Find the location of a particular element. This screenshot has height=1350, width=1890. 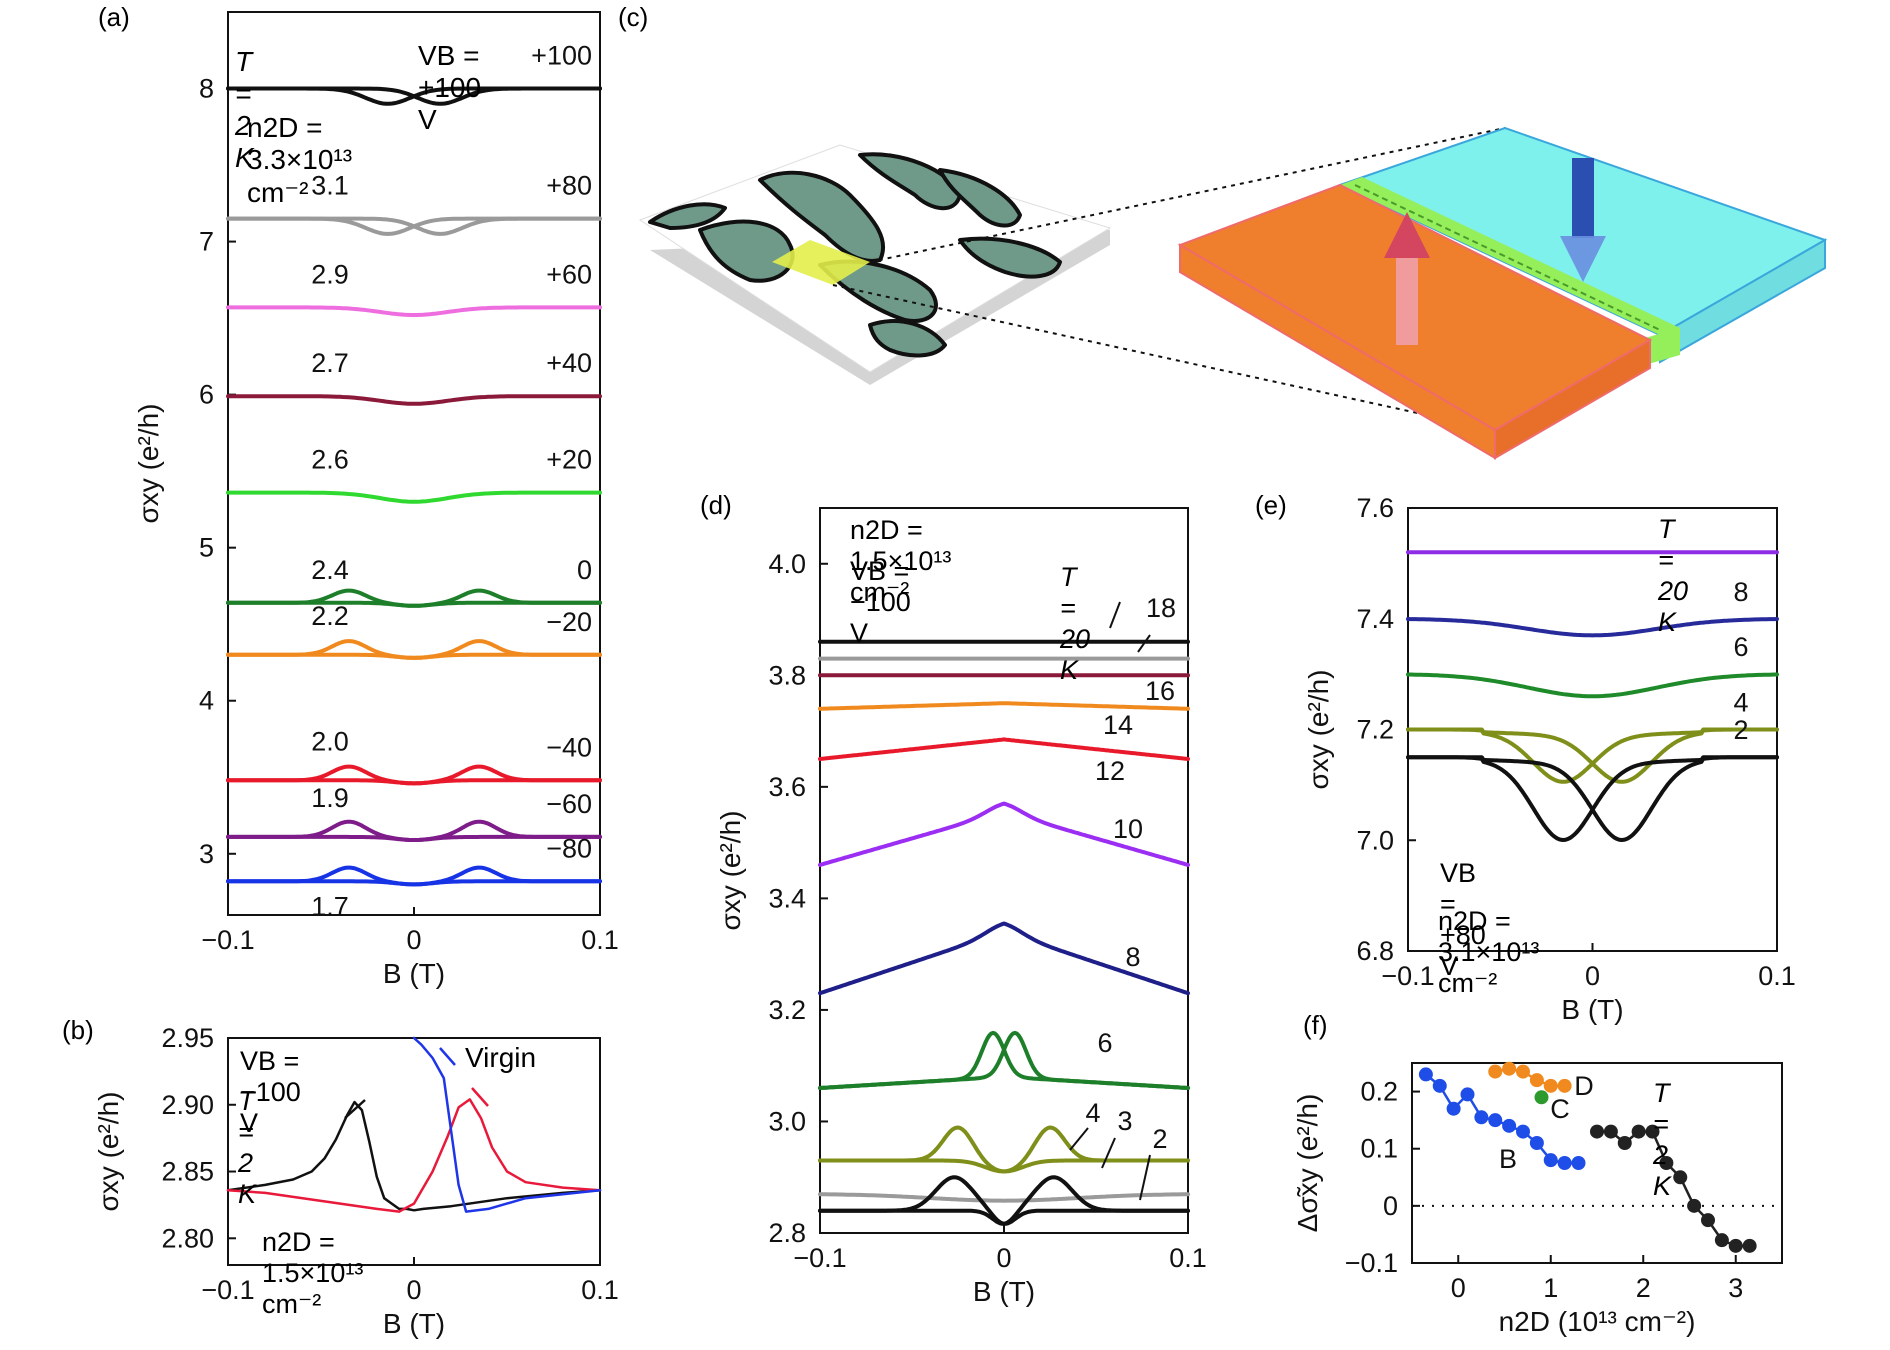

panel-d-temp-label: 8 is located at coordinates (1132, 957).